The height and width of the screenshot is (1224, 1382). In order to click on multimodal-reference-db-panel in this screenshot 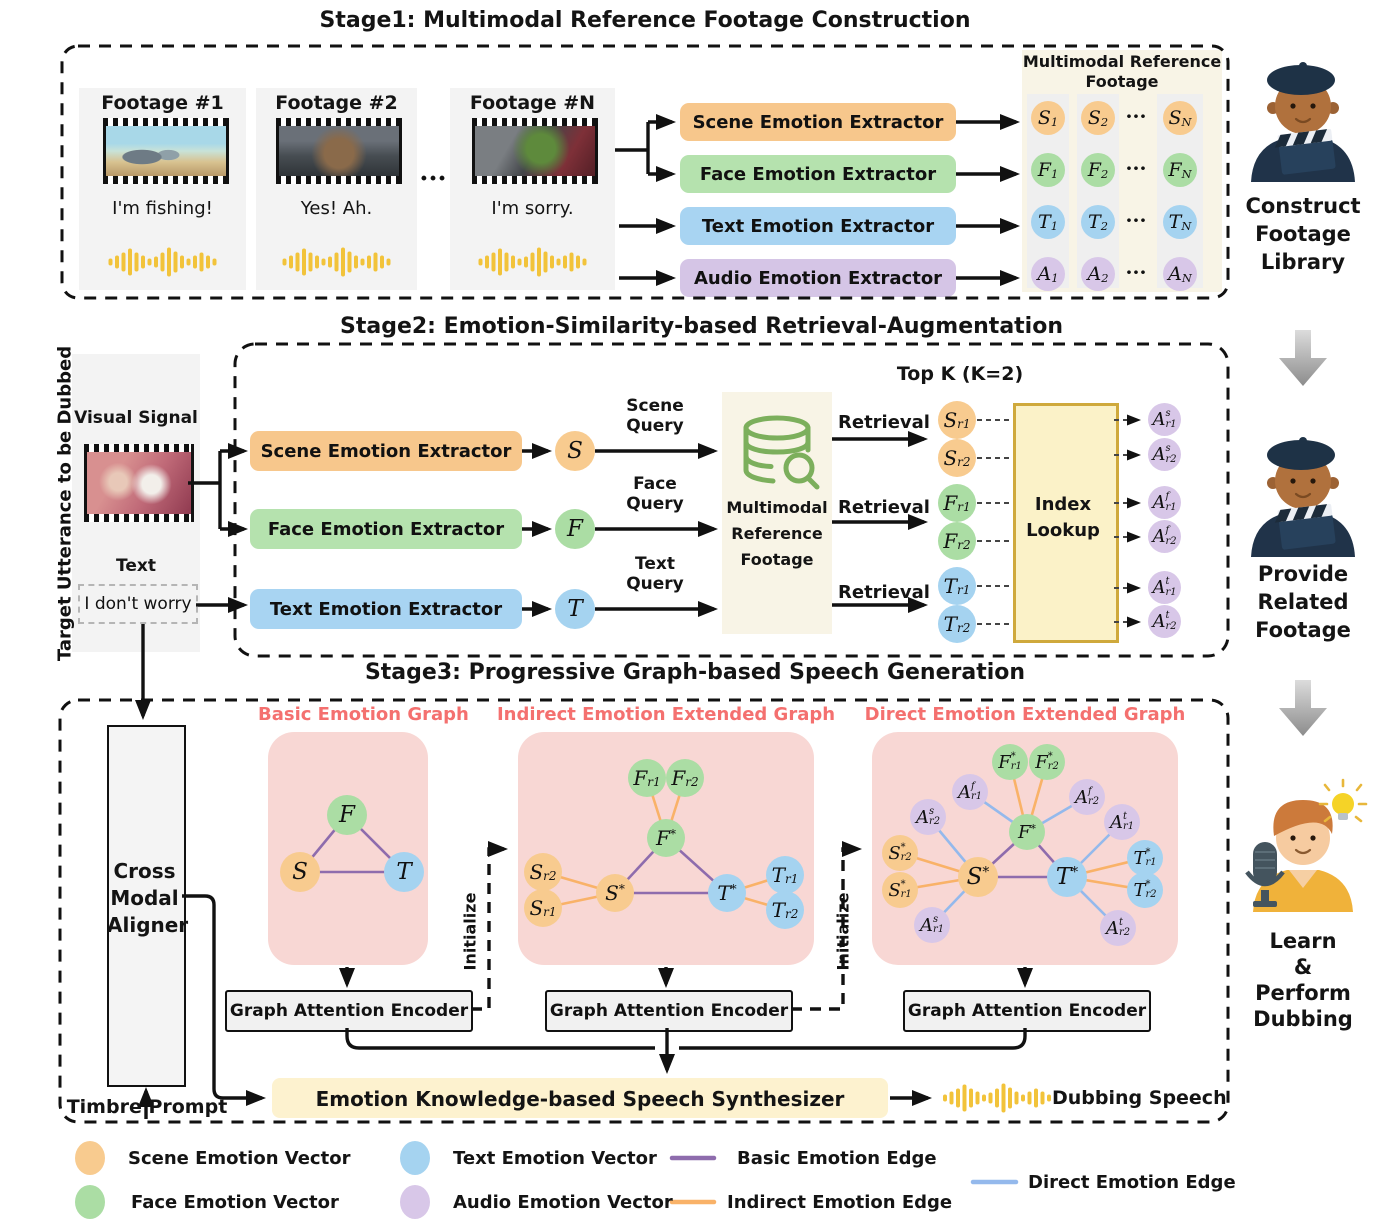, I will do `click(777, 513)`.